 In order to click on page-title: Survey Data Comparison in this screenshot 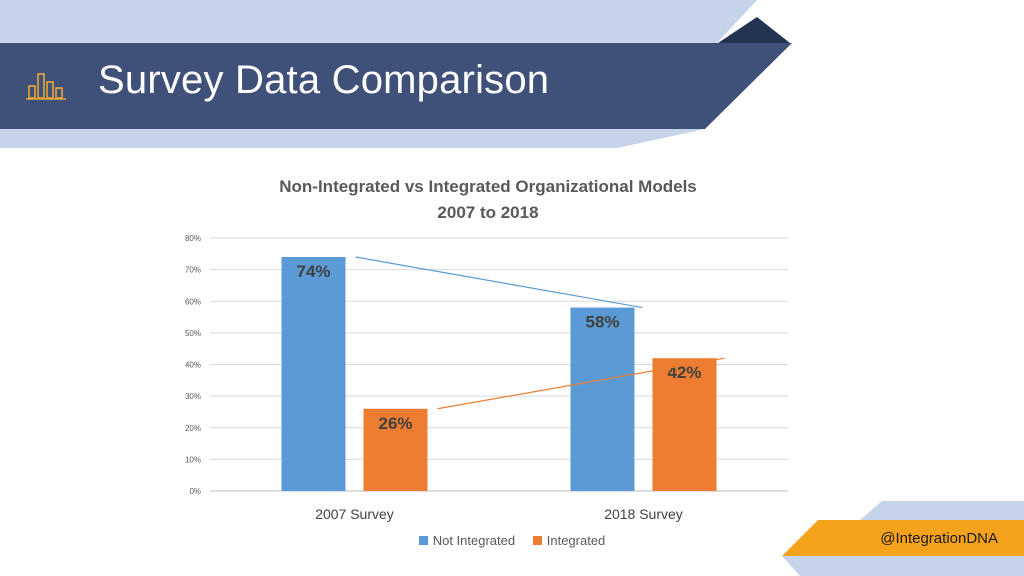, I will do `click(324, 80)`.